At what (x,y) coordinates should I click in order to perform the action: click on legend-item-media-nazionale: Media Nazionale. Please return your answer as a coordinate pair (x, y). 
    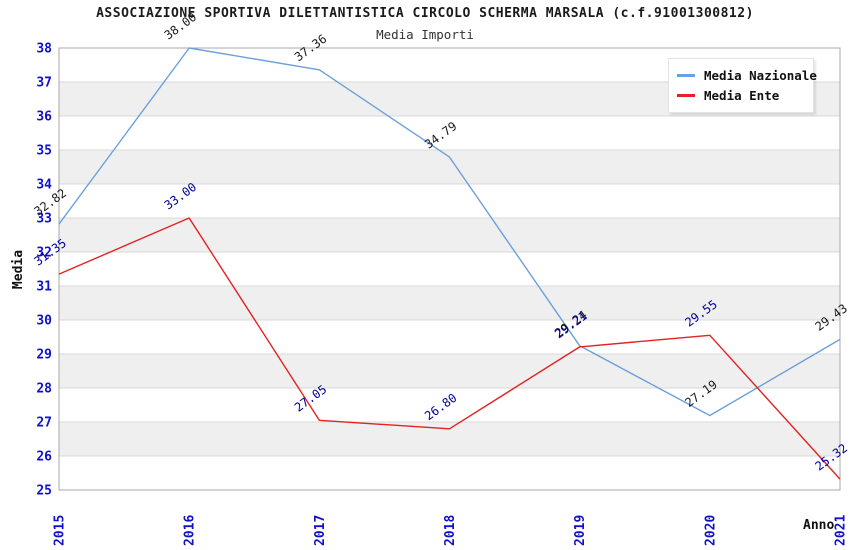
    Looking at the image, I should click on (747, 75).